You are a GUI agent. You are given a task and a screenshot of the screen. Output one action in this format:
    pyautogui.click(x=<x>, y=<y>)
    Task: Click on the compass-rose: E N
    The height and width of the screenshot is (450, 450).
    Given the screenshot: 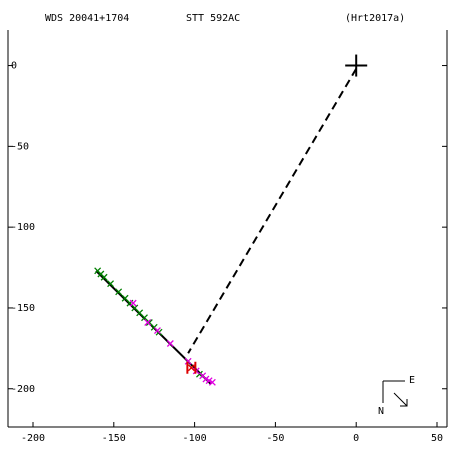 What is the action you would take?
    pyautogui.click(x=396, y=396)
    